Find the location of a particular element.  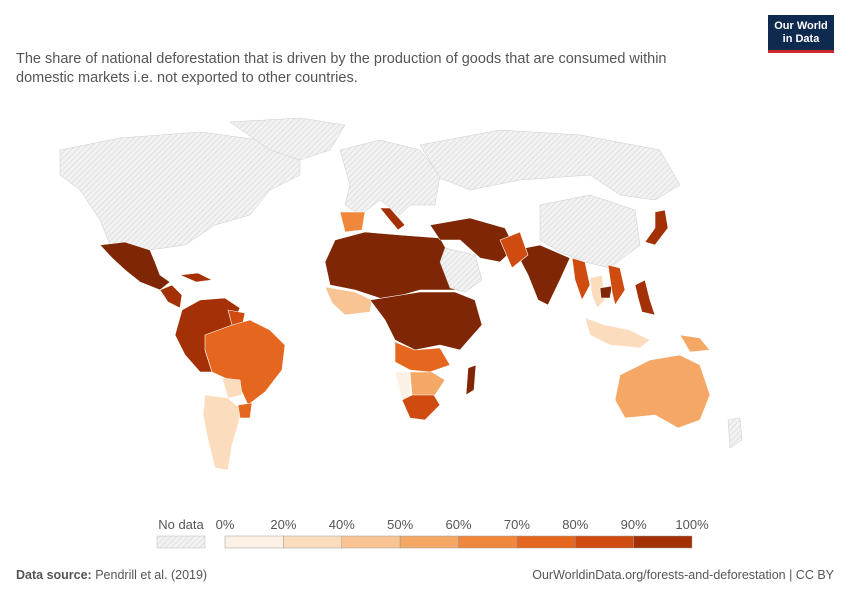

region-myanmar is located at coordinates (581, 279).